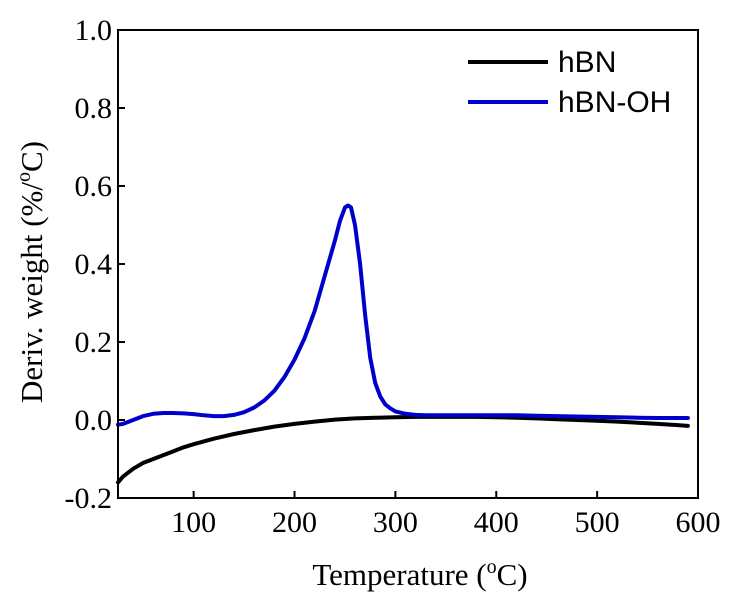  What do you see at coordinates (569, 82) in the screenshot?
I see `legend: hBN hBN-OH` at bounding box center [569, 82].